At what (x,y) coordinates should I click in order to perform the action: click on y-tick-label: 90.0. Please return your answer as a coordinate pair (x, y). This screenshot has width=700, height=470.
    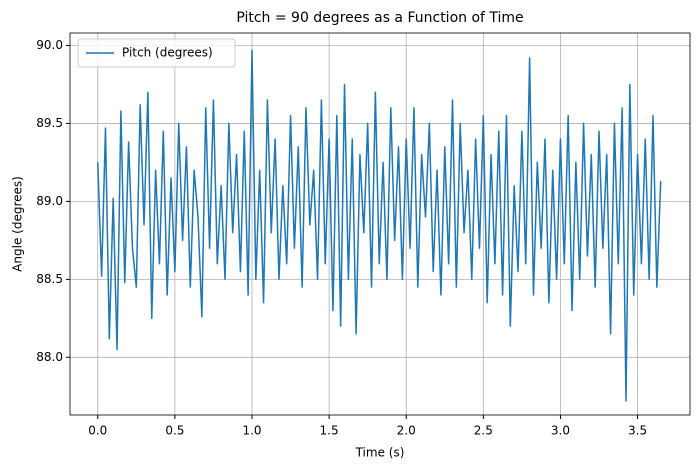
    Looking at the image, I should click on (49, 45).